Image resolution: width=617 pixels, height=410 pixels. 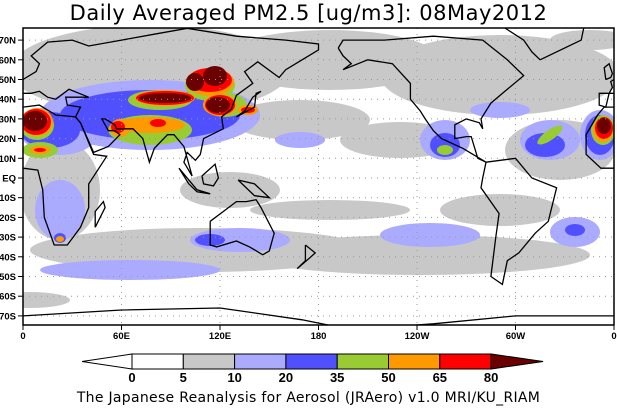 What do you see at coordinates (121, 336) in the screenshot?
I see `lon-label: 60E` at bounding box center [121, 336].